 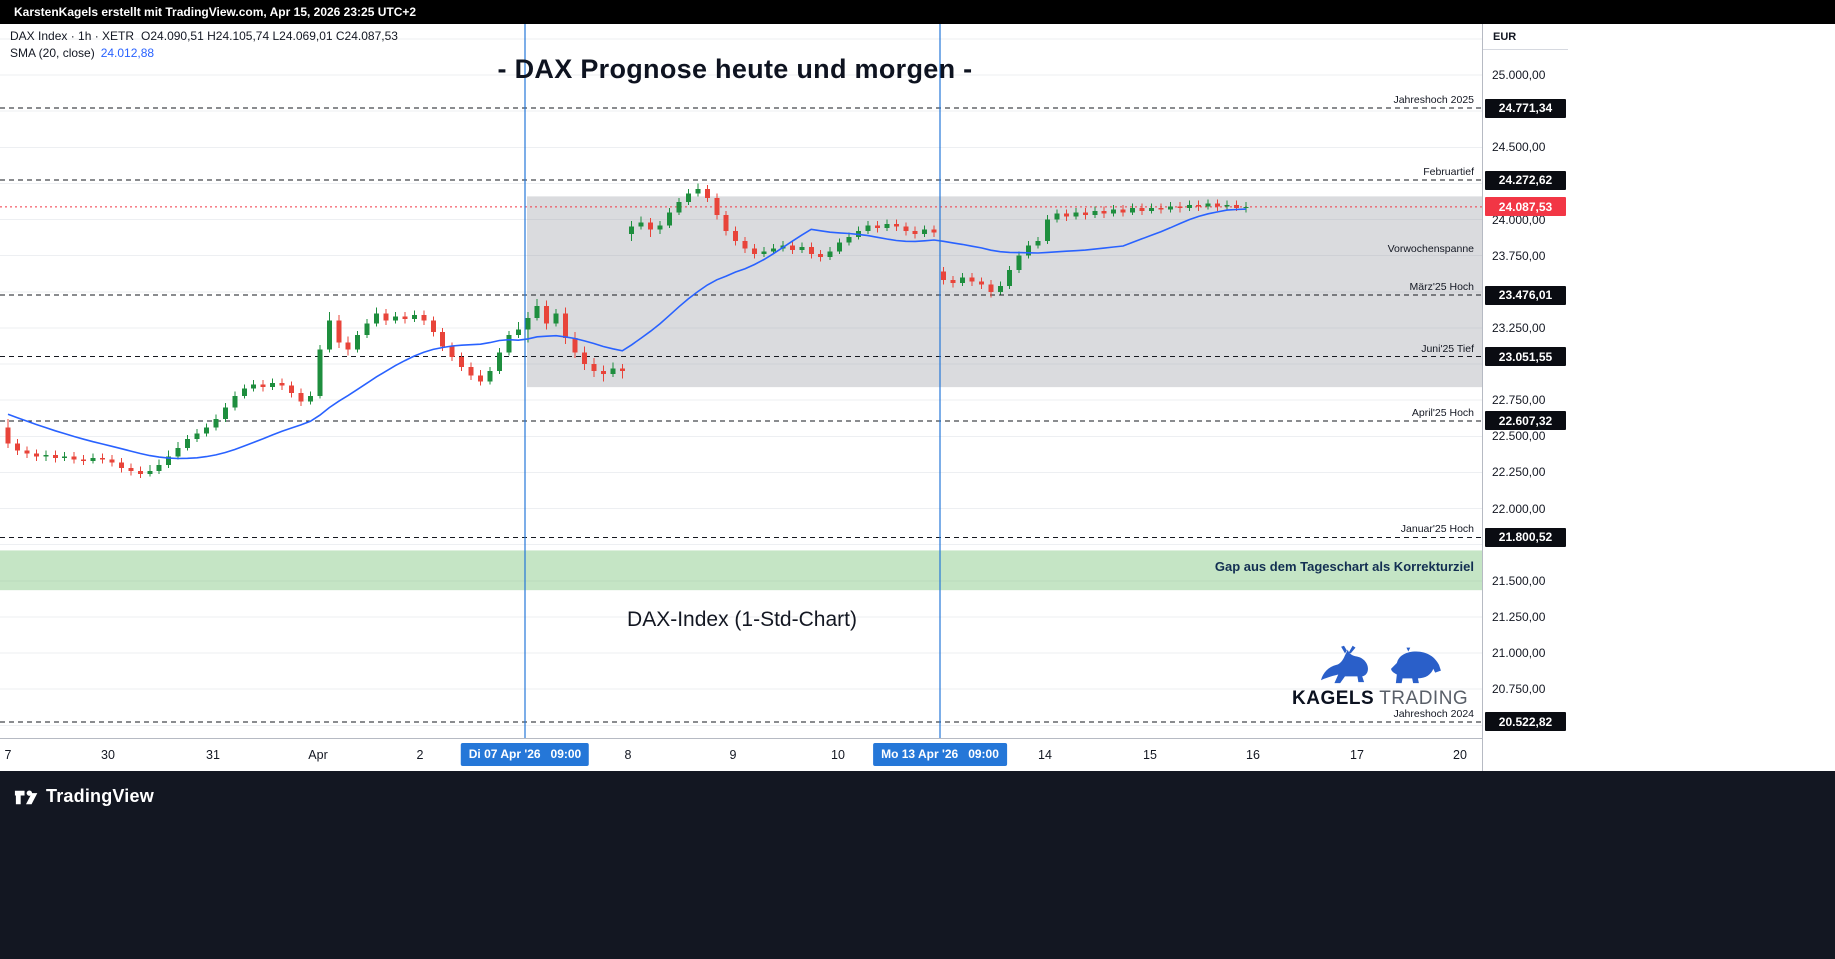 I want to click on level-price-badge: 20.522,82, so click(x=1525, y=722).